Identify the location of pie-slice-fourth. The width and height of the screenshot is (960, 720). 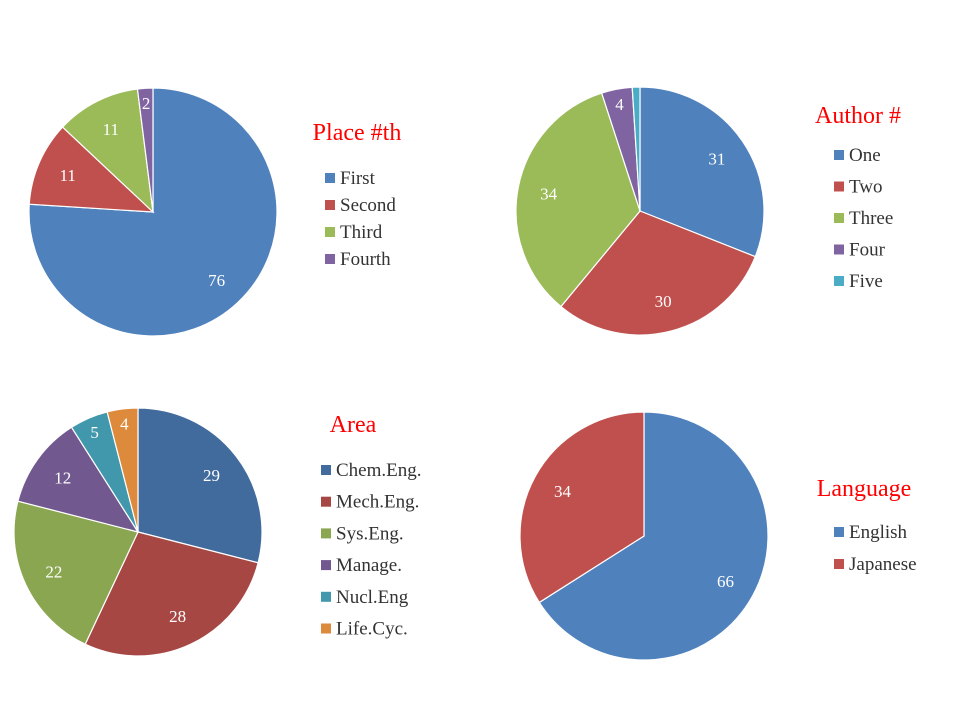
(145, 150).